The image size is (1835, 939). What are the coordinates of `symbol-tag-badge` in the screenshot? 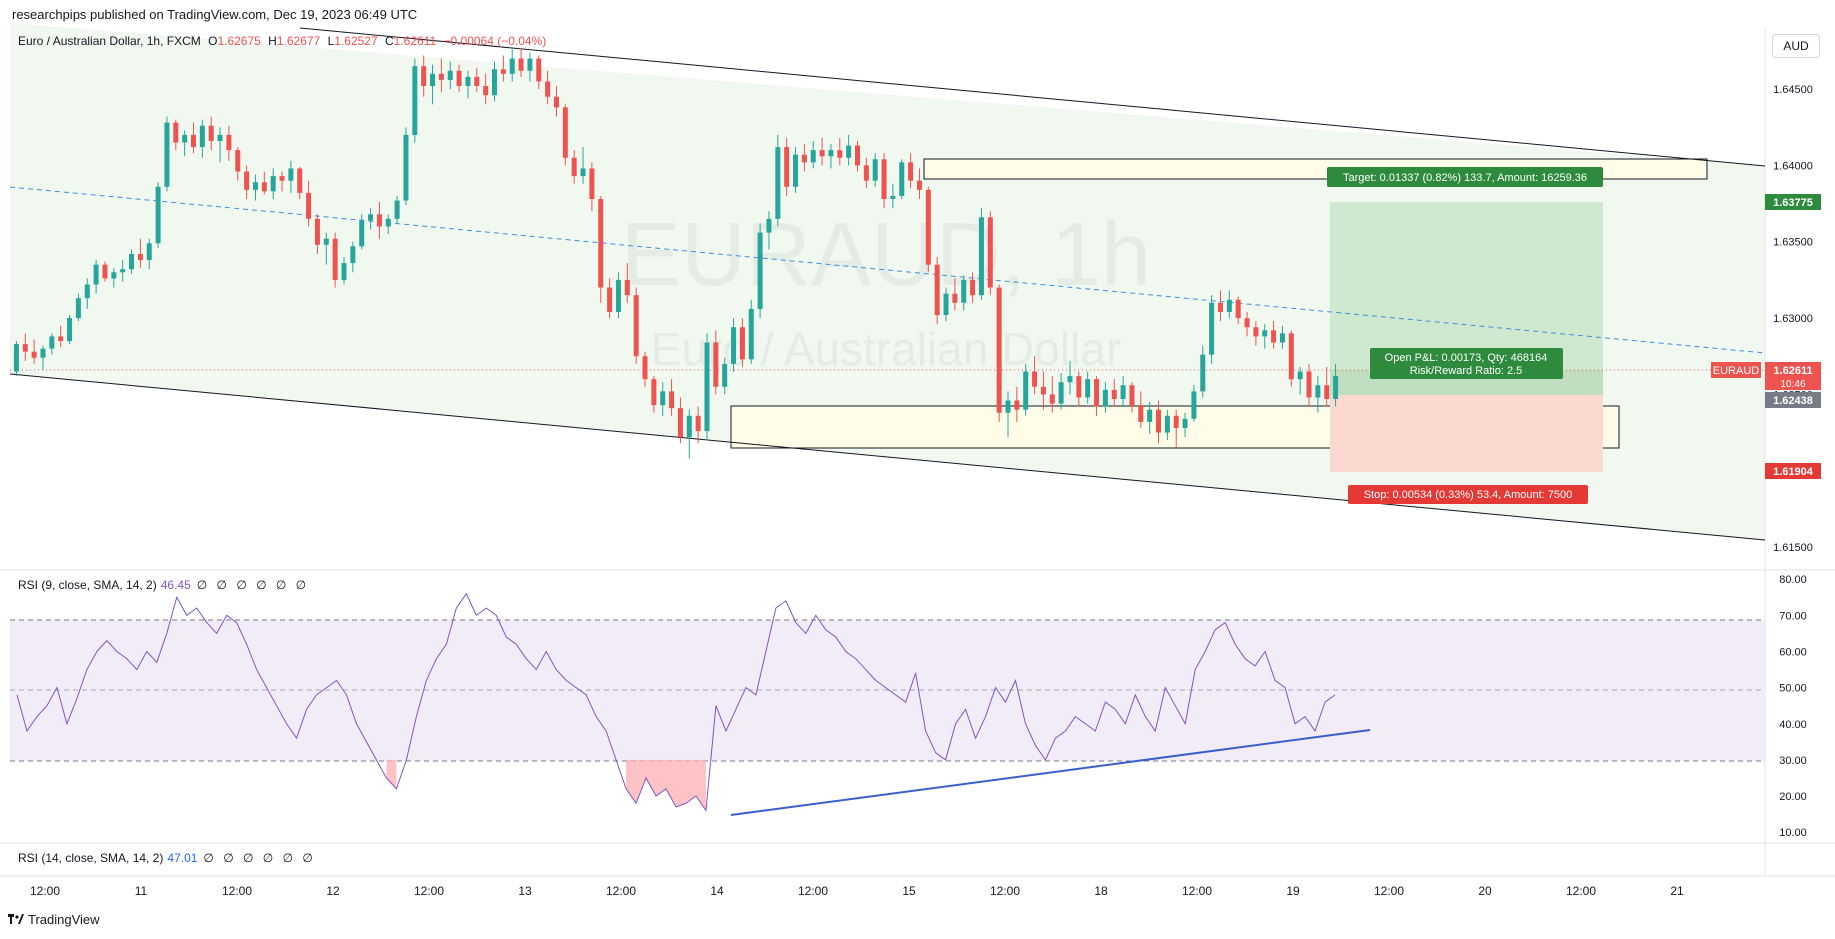 It's located at (1736, 370).